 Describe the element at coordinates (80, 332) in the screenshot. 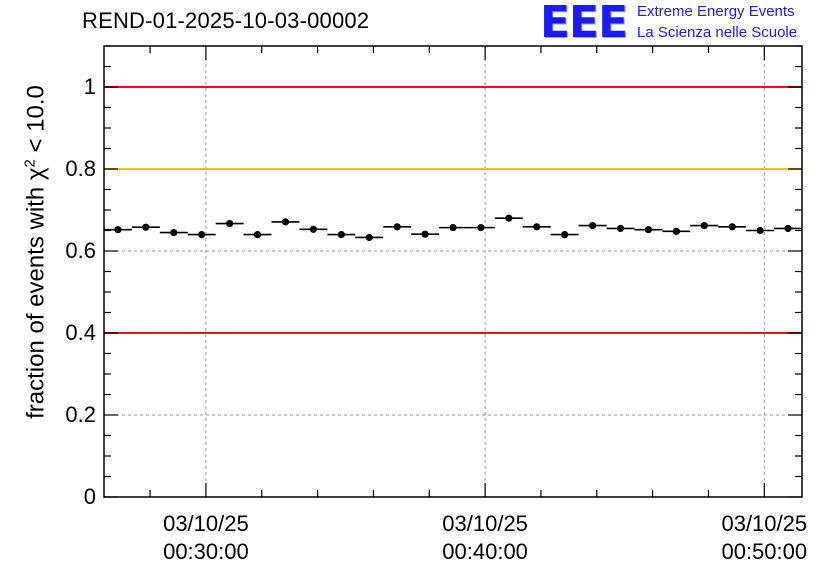

I see `y-tick-label: 0.4` at that location.